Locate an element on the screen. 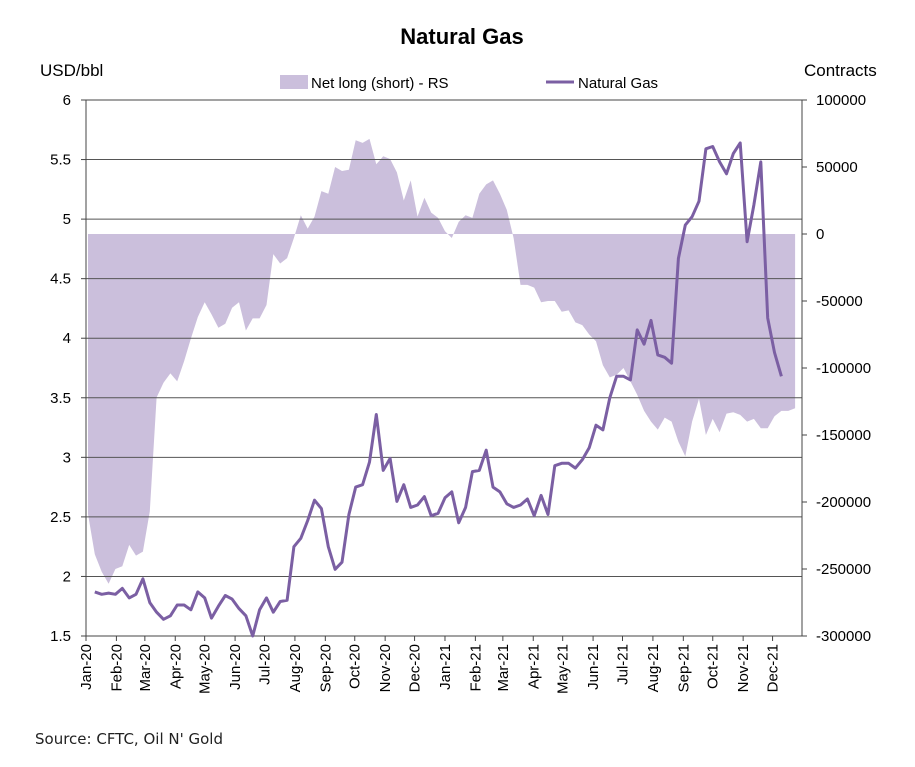 Image resolution: width=915 pixels, height=767 pixels. x-tick-label: Mar-20 is located at coordinates (145, 668).